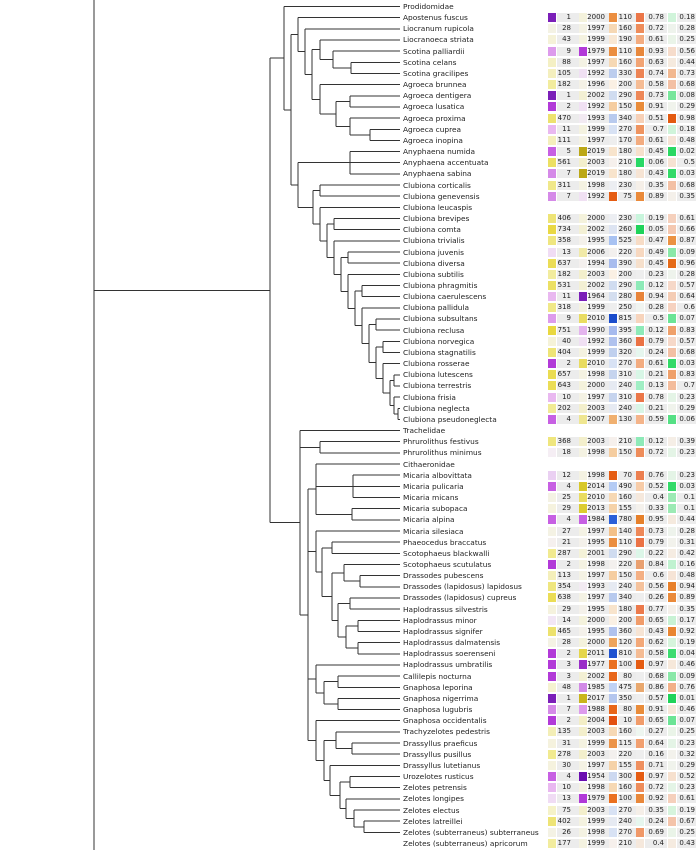 This screenshot has height=850, width=696. What do you see at coordinates (625, 50) in the screenshot?
I see `trait-3-value: 110` at bounding box center [625, 50].